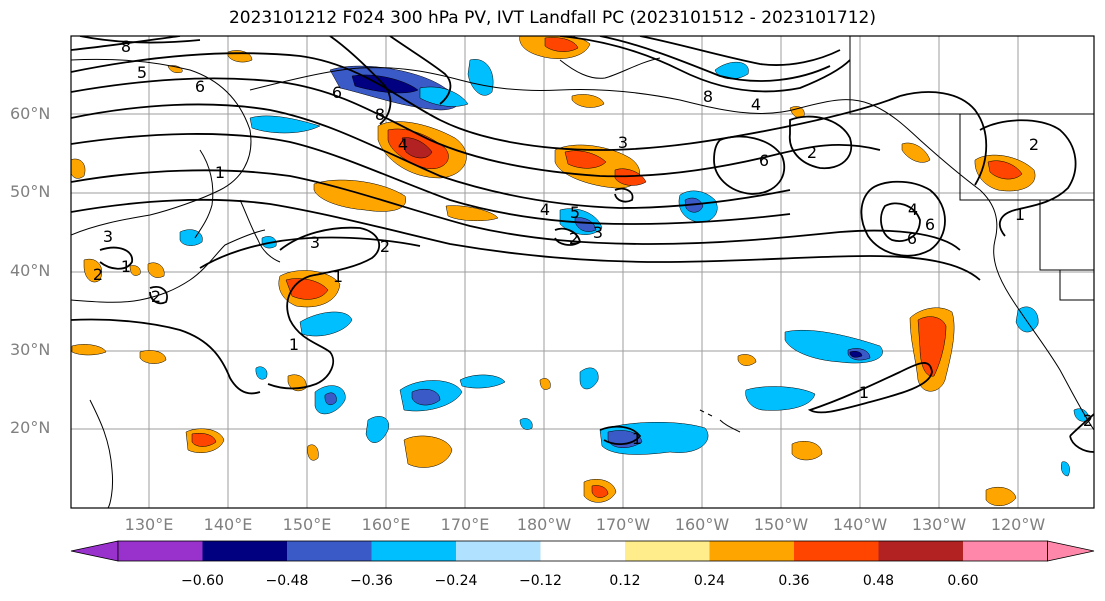 This screenshot has height=601, width=1105. Describe the element at coordinates (709, 581) in the screenshot. I see `colorbar-tick-label: 0.24` at that location.